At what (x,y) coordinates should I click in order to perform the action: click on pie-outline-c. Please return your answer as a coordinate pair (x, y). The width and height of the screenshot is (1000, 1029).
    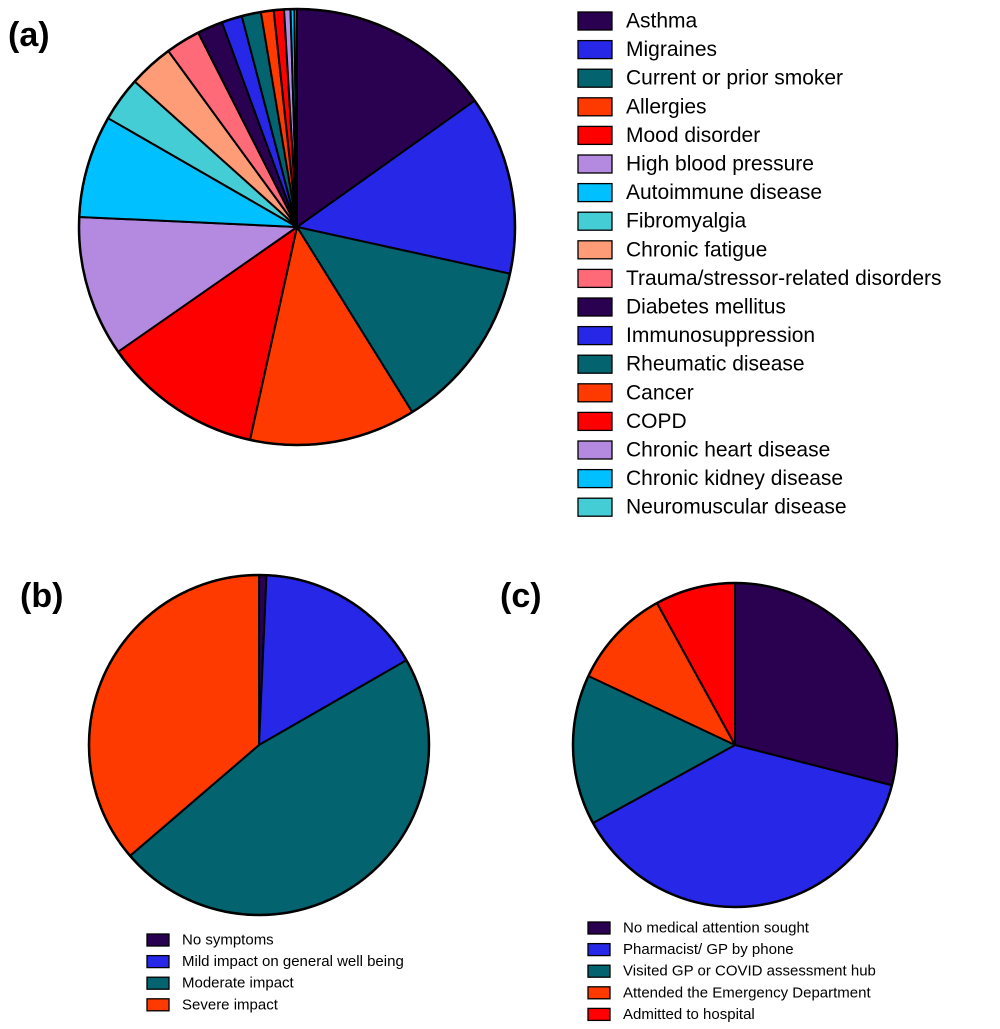
    Looking at the image, I should click on (735, 745).